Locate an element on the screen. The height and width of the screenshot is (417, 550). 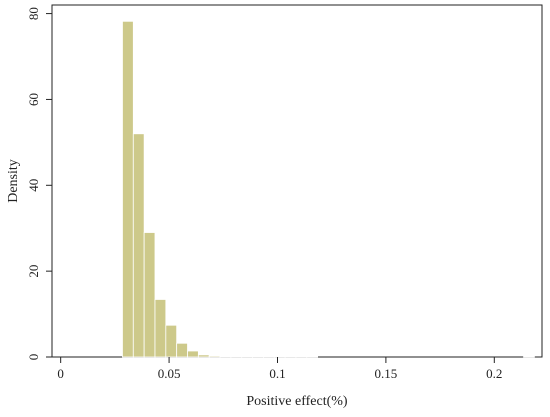
y-axis: 0 20 40 60 80 is located at coordinates (39, 183).